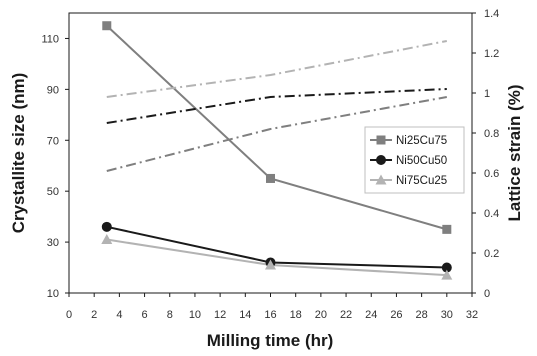 The width and height of the screenshot is (537, 356). What do you see at coordinates (53, 192) in the screenshot?
I see `y-tick-label: 50` at bounding box center [53, 192].